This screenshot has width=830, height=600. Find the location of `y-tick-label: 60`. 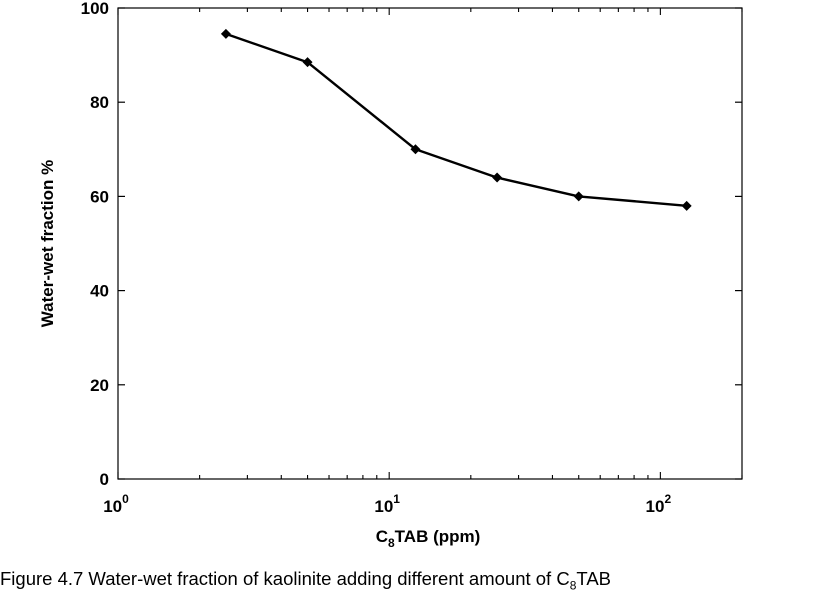

y-tick-label: 60 is located at coordinates (99, 196).